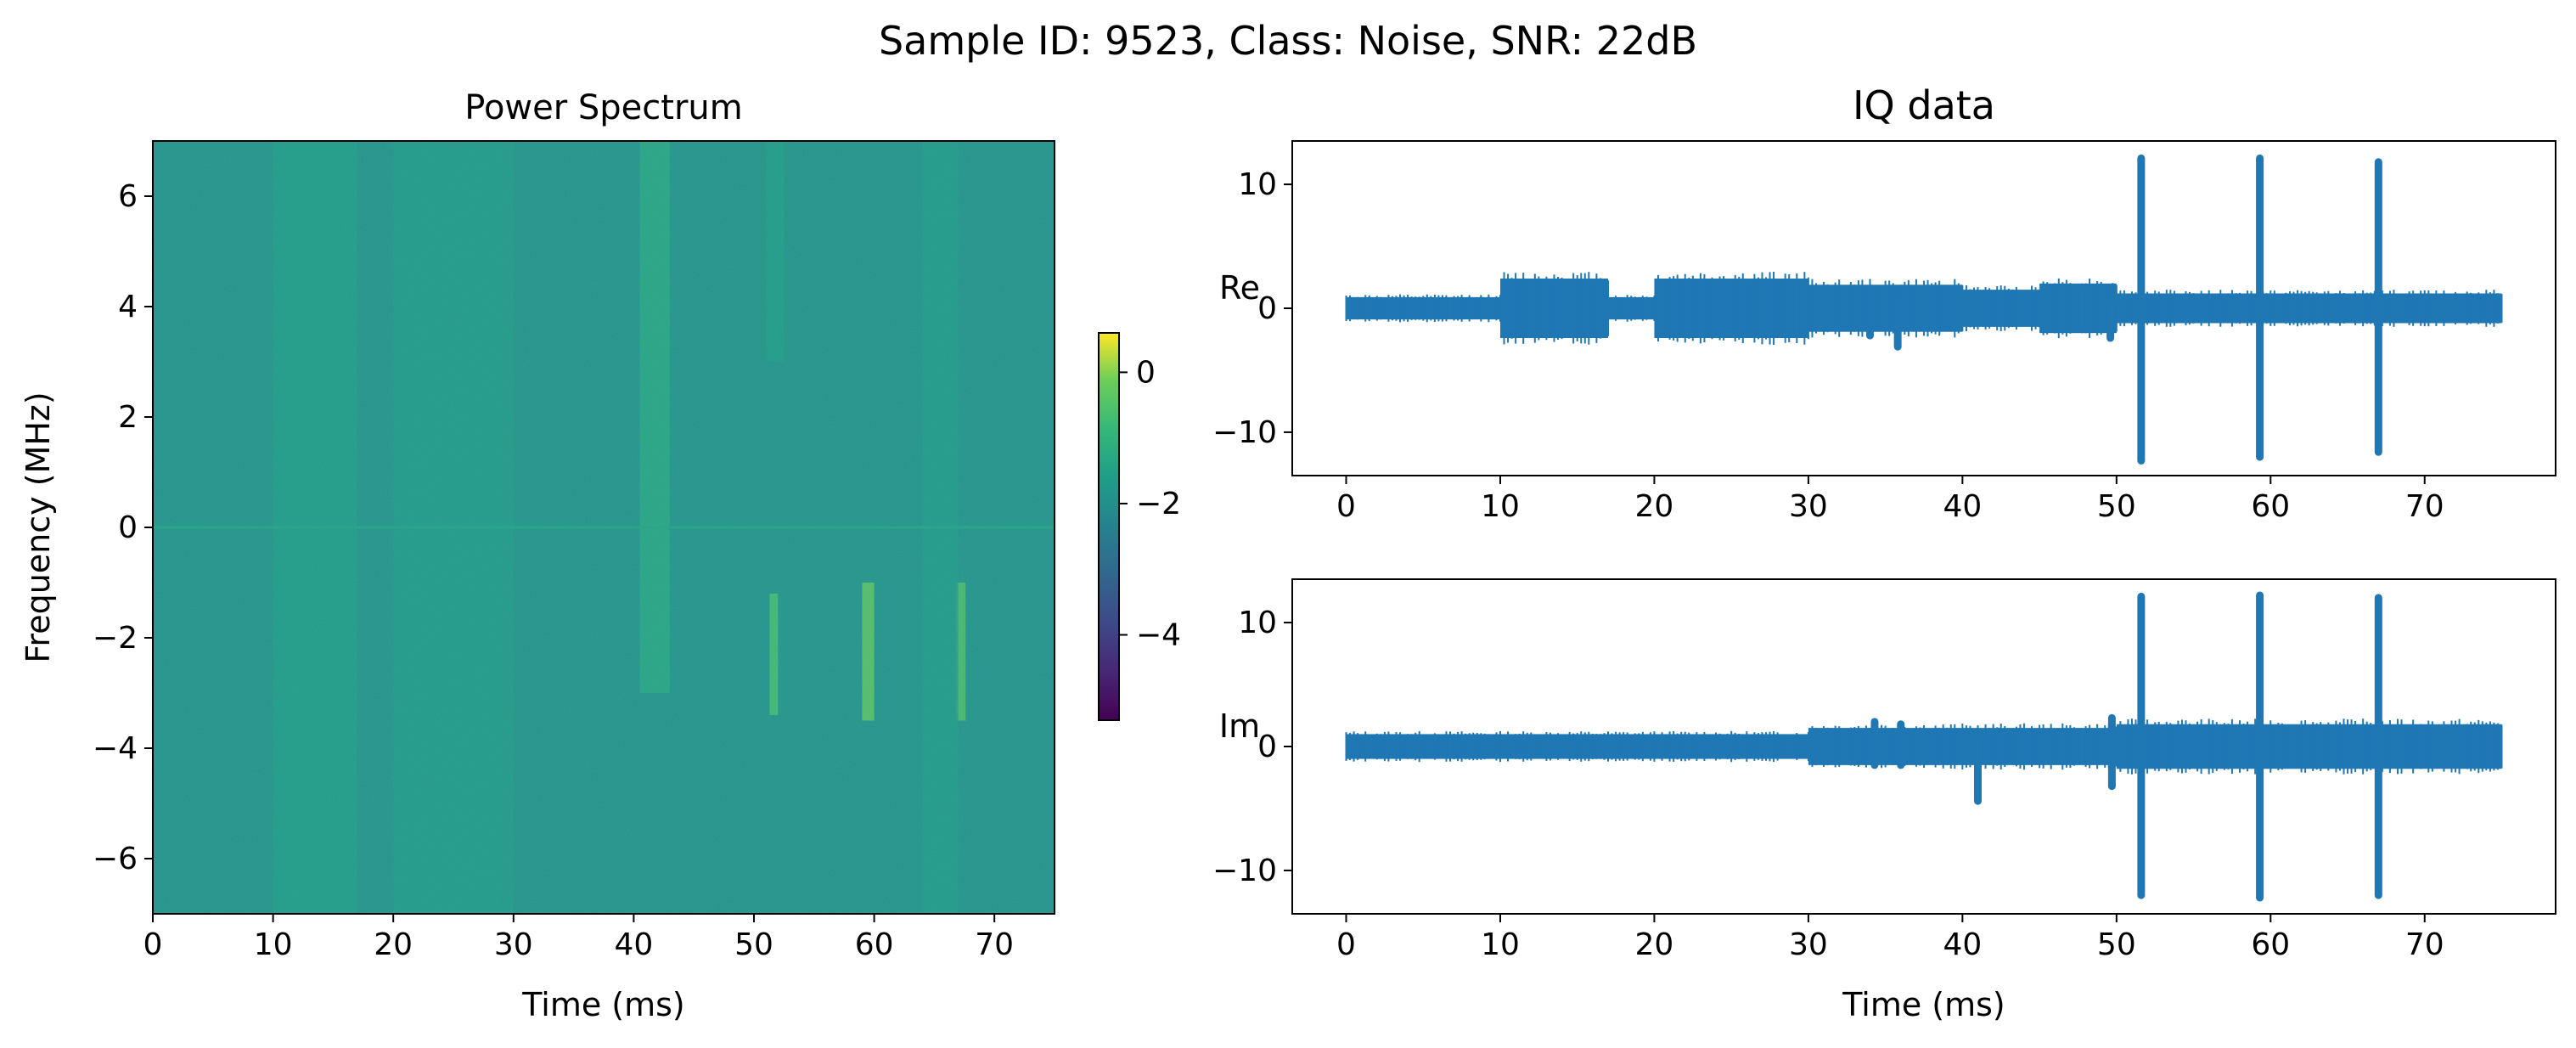  I want to click on y-tick-label: 2, so click(128, 417).